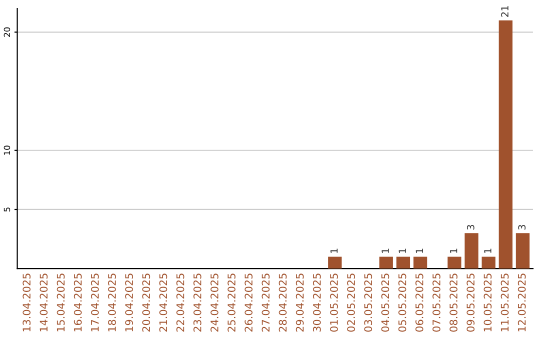 The height and width of the screenshot is (340, 540). Describe the element at coordinates (7, 32) in the screenshot. I see `y-tick-label: 20` at that location.